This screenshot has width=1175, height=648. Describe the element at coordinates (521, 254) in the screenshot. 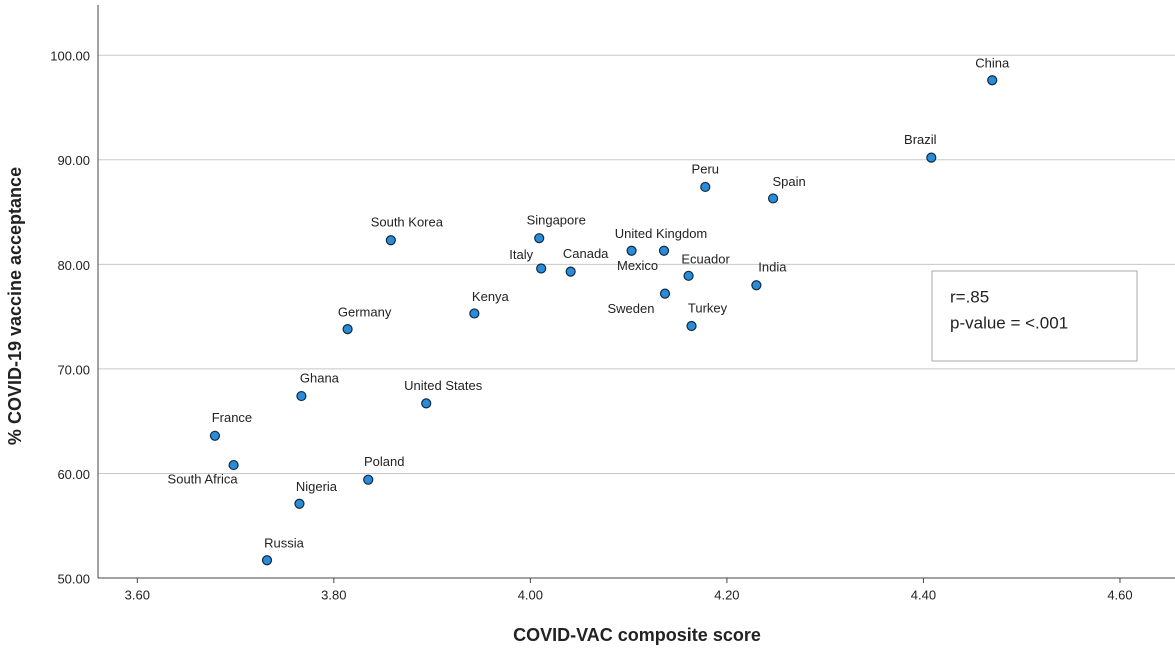

I see `point-label: Italy` at that location.